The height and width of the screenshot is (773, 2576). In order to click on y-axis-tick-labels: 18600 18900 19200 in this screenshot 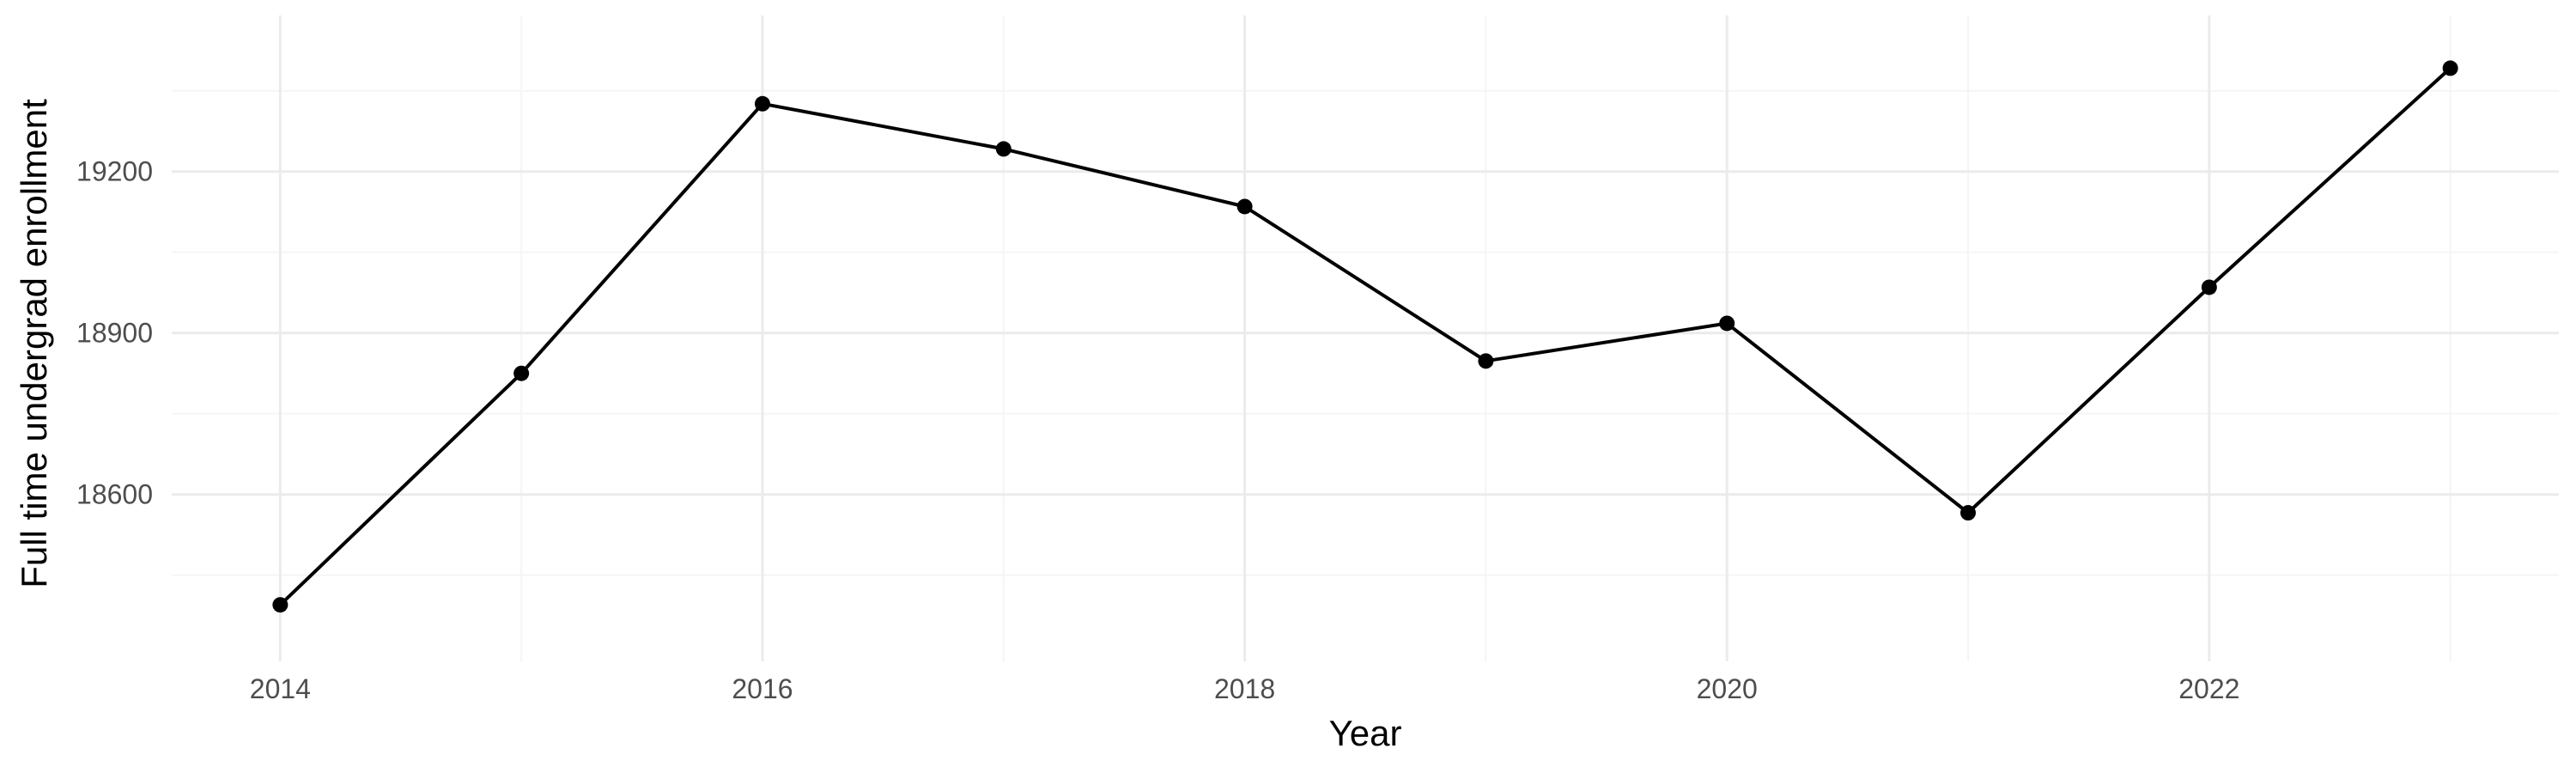, I will do `click(114, 333)`.